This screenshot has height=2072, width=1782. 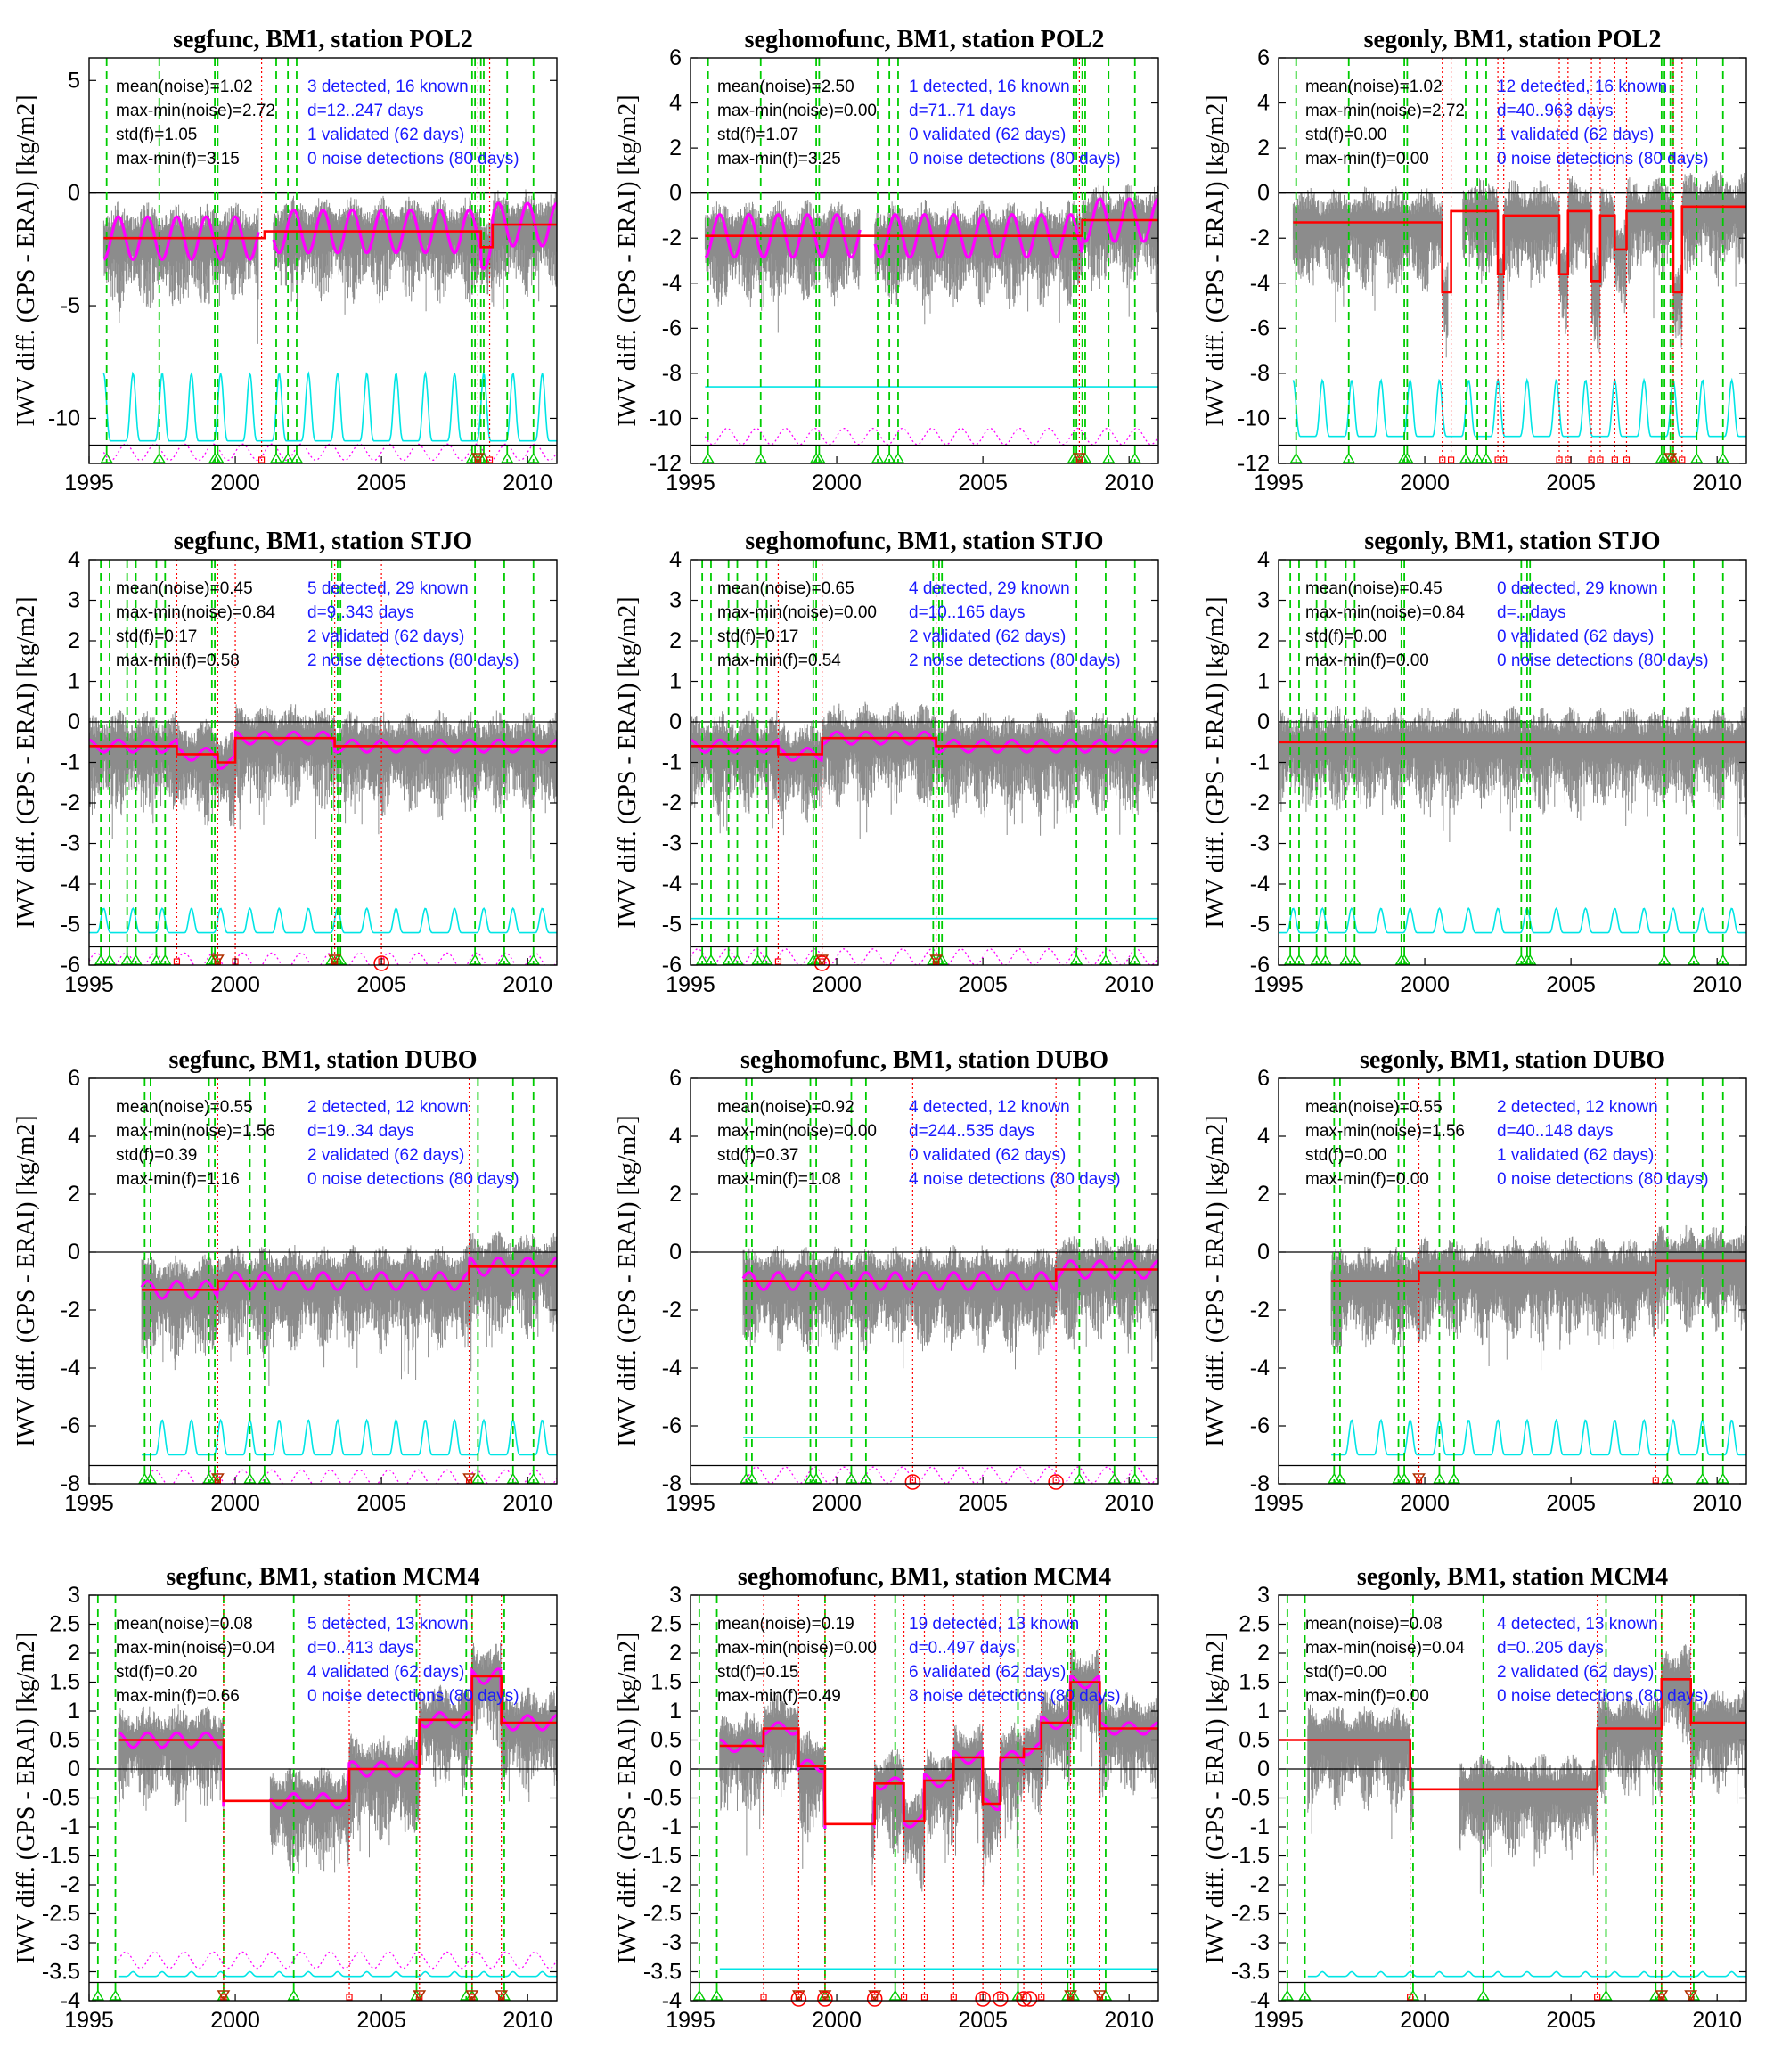 What do you see at coordinates (785, 87) in the screenshot?
I see `stat-left: mean(noise)=2.50` at bounding box center [785, 87].